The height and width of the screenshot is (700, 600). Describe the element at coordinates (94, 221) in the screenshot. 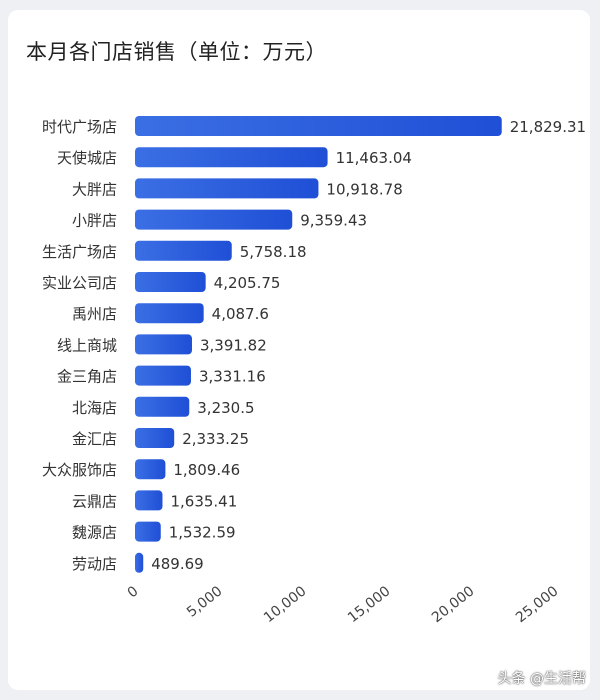

I see `category-label: 小胖店` at that location.